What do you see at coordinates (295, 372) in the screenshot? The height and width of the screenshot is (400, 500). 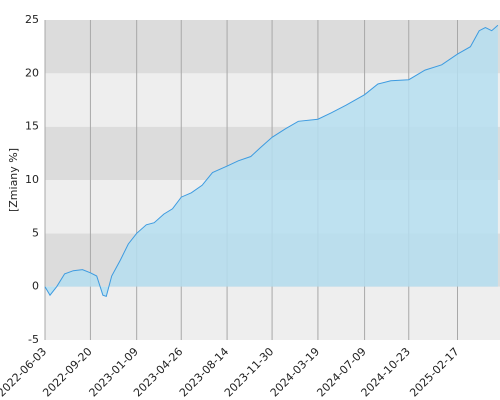 I see `x-tick-label: 2024-03-19` at bounding box center [295, 372].